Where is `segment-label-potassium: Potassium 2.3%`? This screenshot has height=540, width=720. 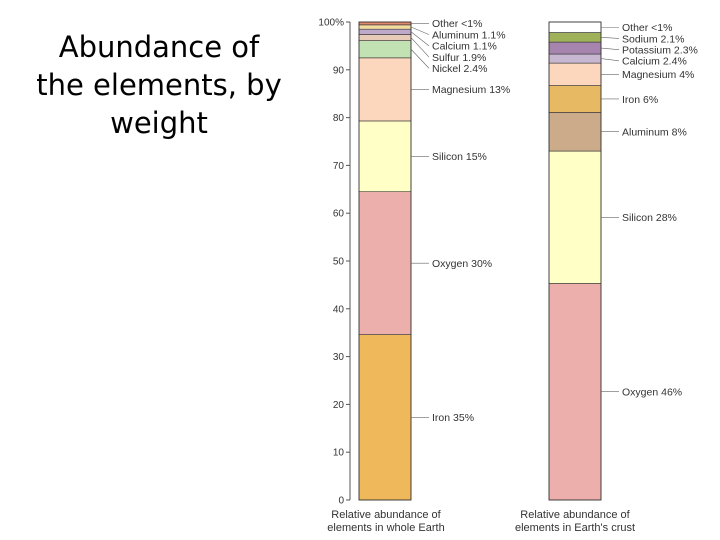
segment-label-potassium: Potassium 2.3% is located at coordinates (660, 50).